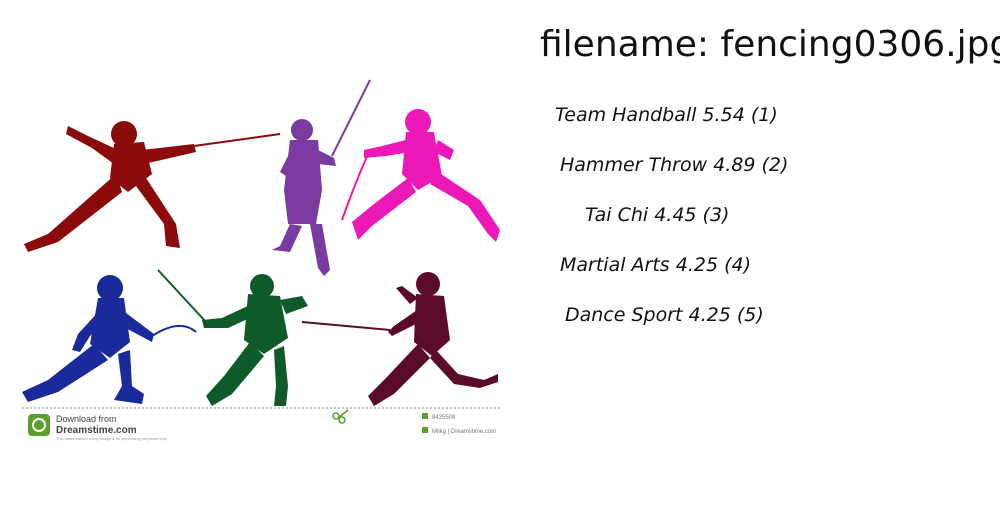  I want to click on prediction-2: Hammer Throw 4.89 (2), so click(674, 165).